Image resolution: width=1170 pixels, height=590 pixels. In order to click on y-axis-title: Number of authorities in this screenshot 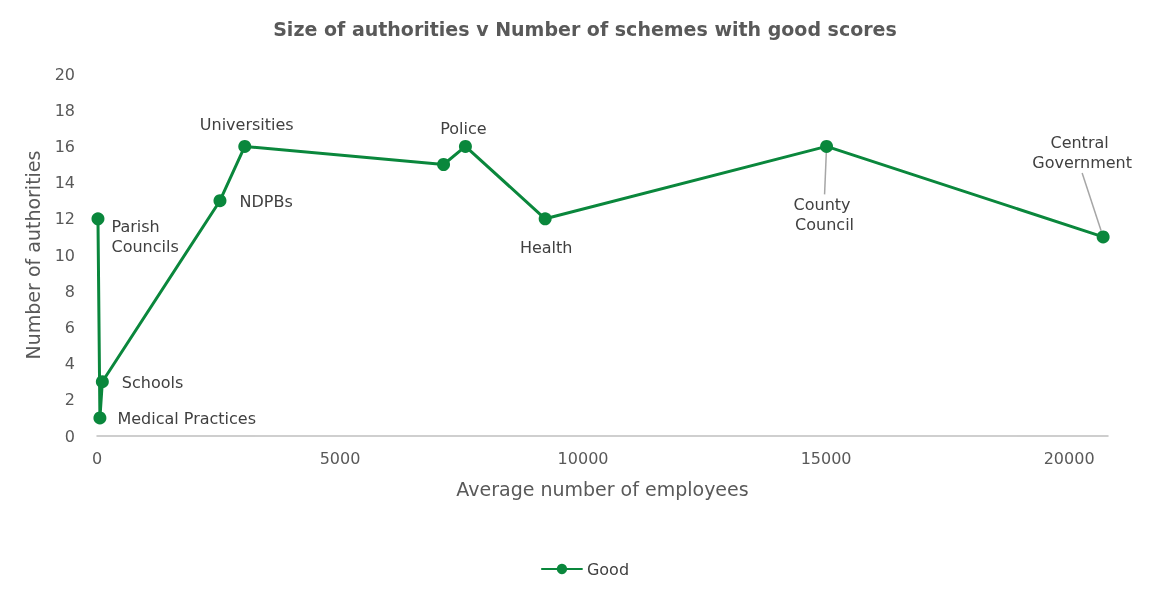, I will do `click(32, 255)`.